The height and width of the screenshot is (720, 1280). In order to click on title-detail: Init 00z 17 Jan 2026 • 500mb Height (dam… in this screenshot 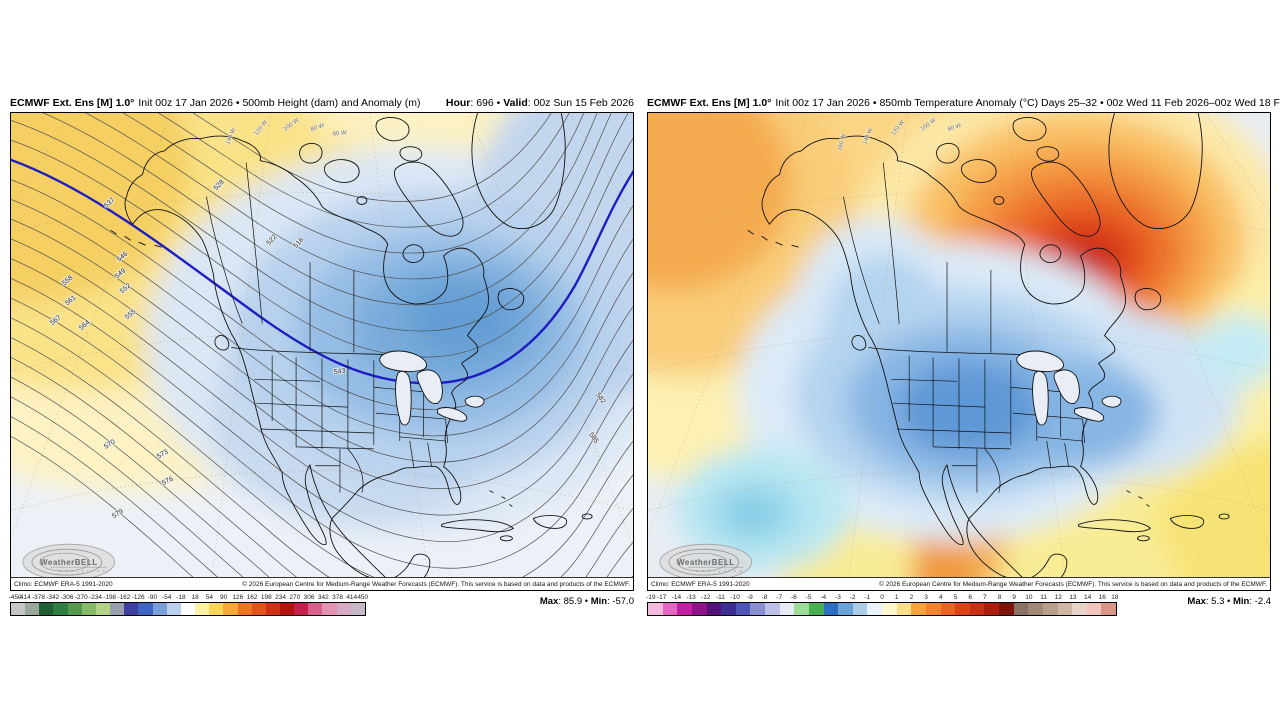, I will do `click(279, 103)`.